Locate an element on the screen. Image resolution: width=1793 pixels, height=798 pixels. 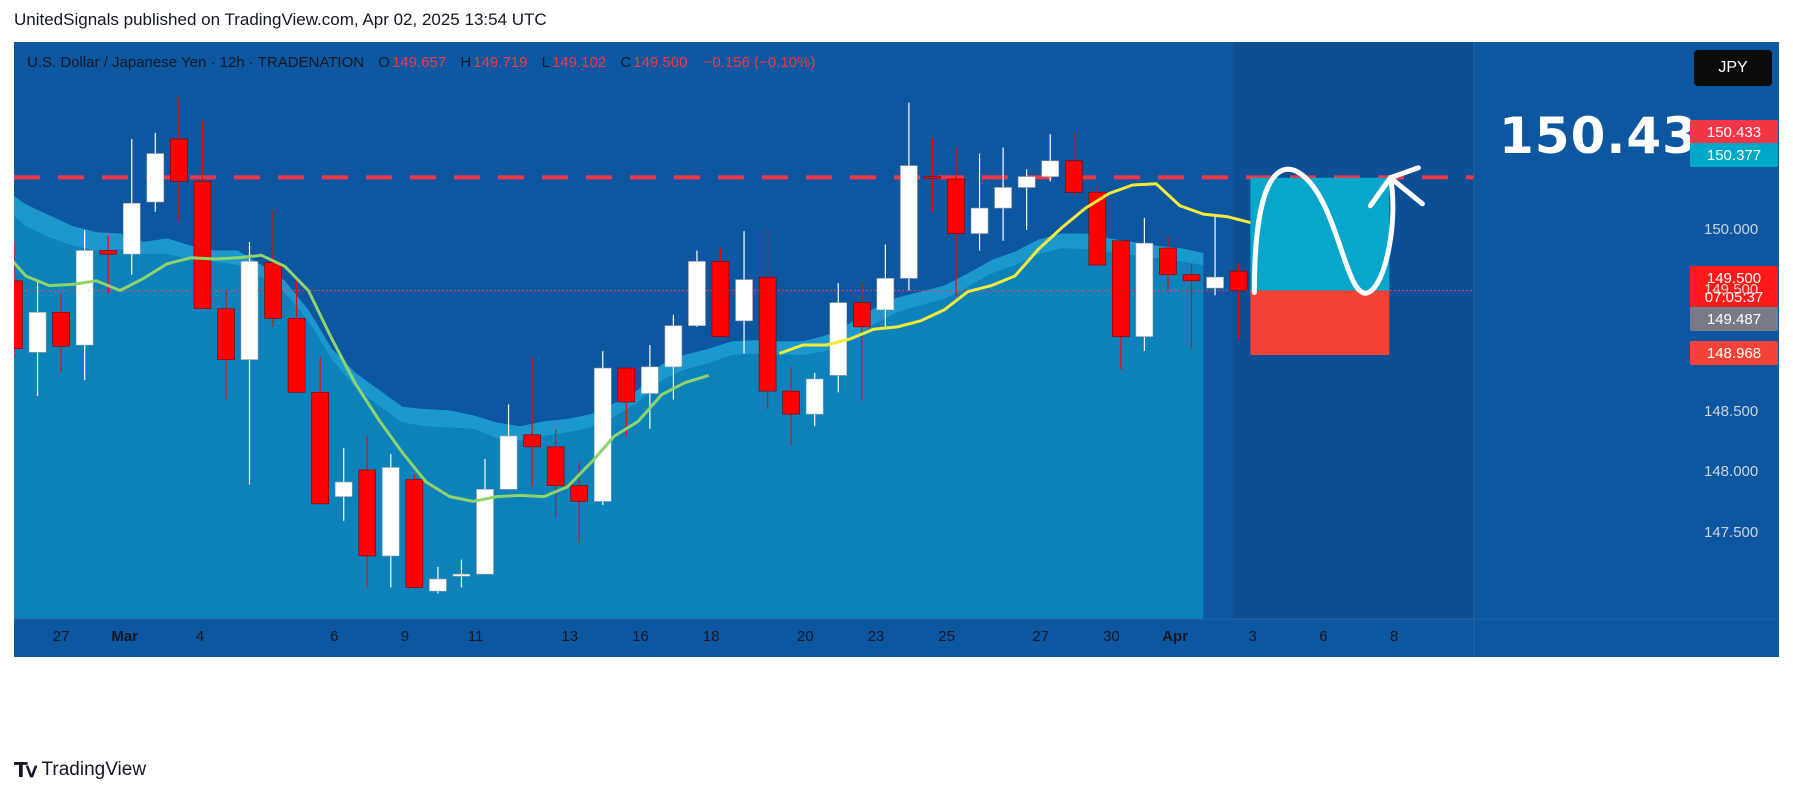
yellow-ma-line is located at coordinates (1038, 268).